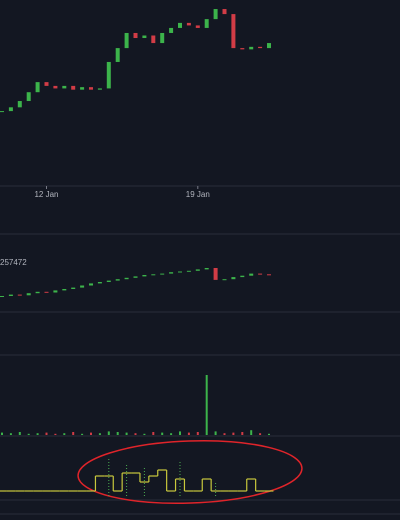 The image size is (400, 520). I want to click on x-tick-label: 12 Jan, so click(46, 194).